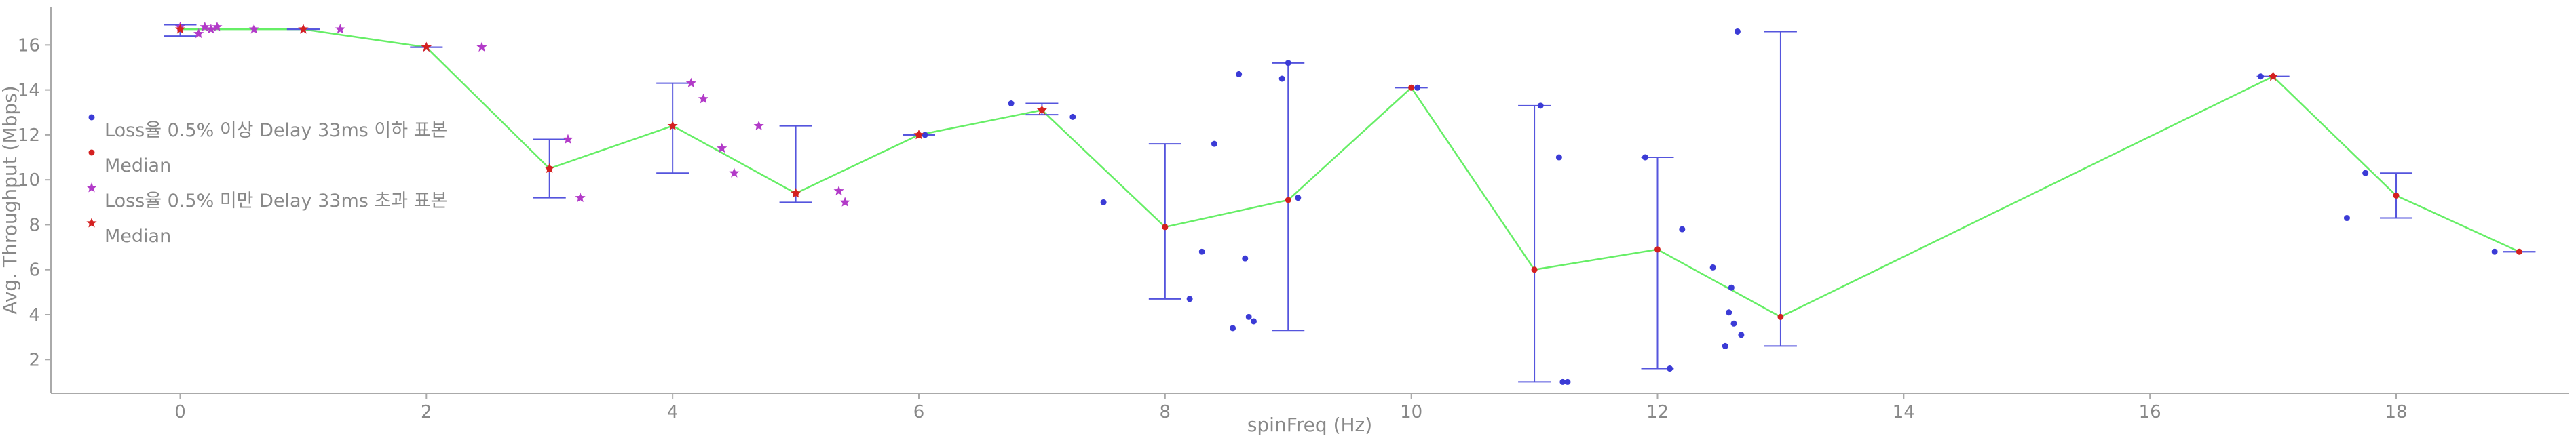  I want to click on delay-sample-layer, so click(512, 114).